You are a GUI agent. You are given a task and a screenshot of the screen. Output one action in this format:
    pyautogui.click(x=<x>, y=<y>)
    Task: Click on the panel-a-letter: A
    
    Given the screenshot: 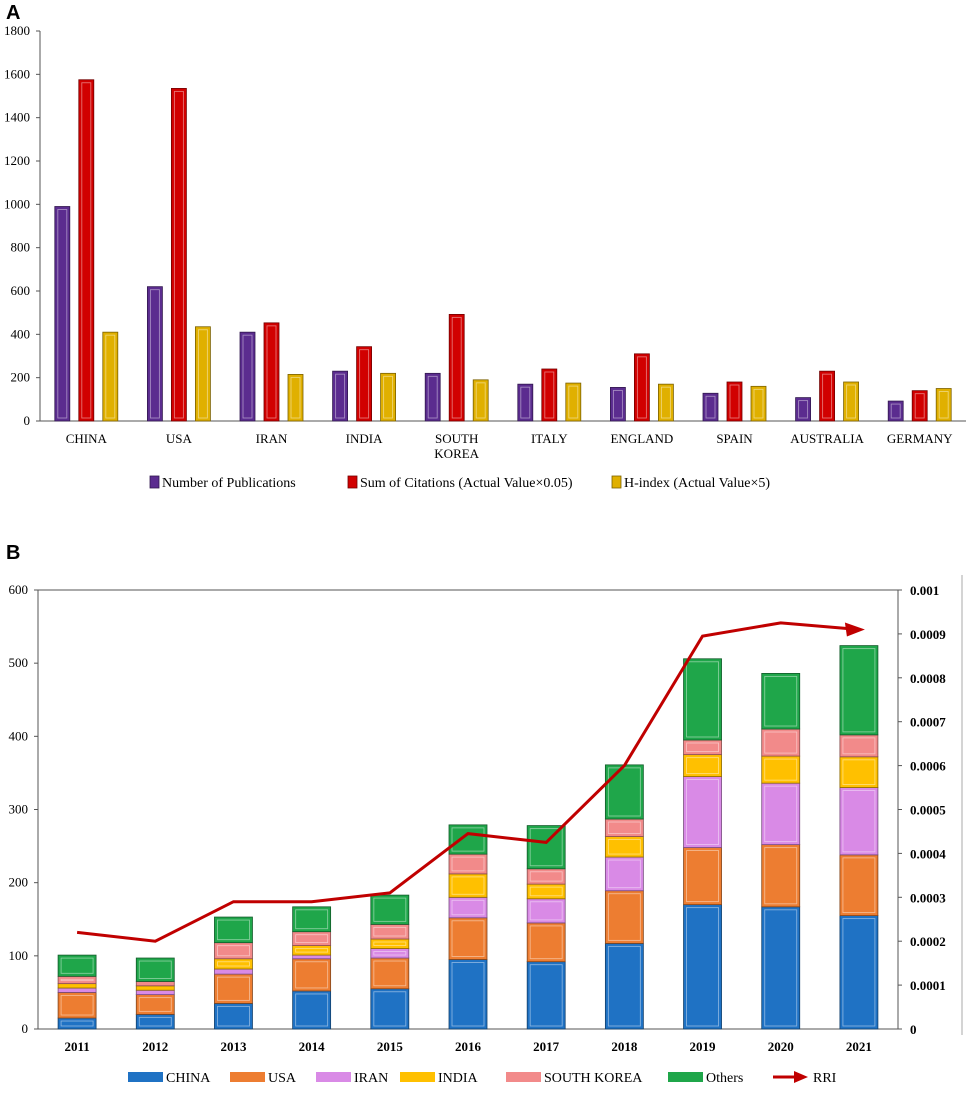 What is the action you would take?
    pyautogui.click(x=13, y=13)
    